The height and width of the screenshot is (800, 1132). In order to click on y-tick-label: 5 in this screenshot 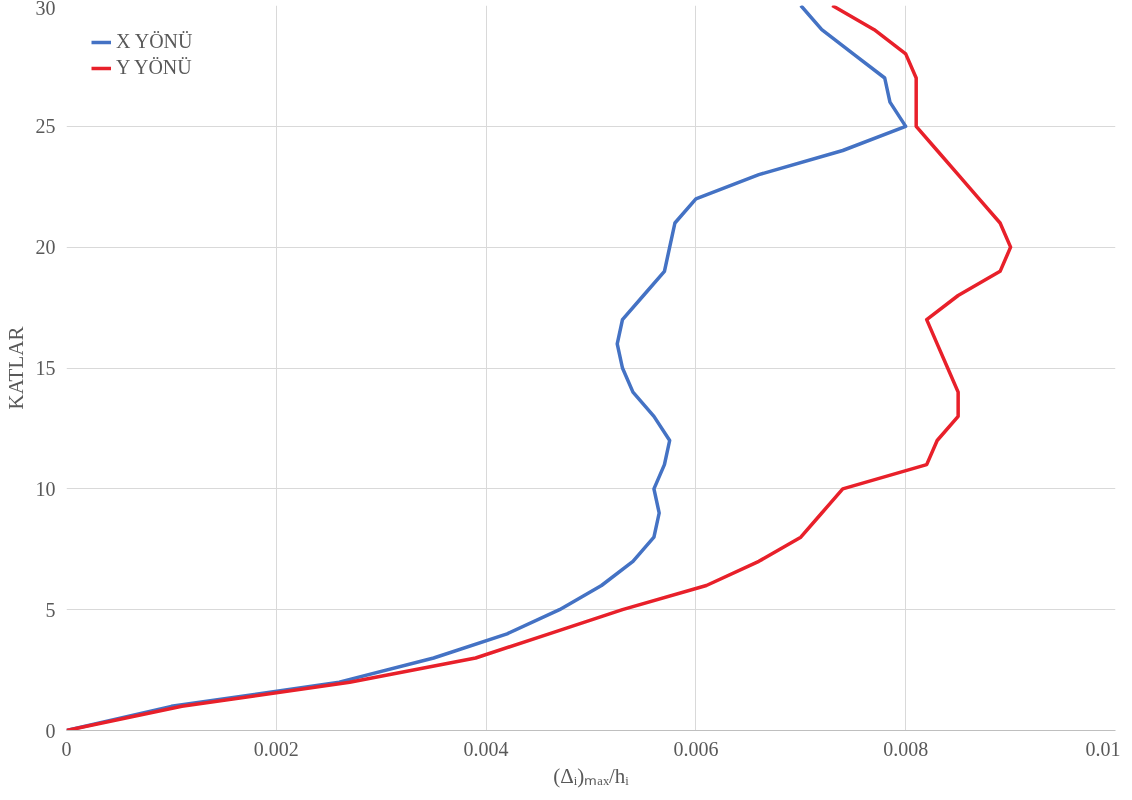, I will do `click(50, 609)`.